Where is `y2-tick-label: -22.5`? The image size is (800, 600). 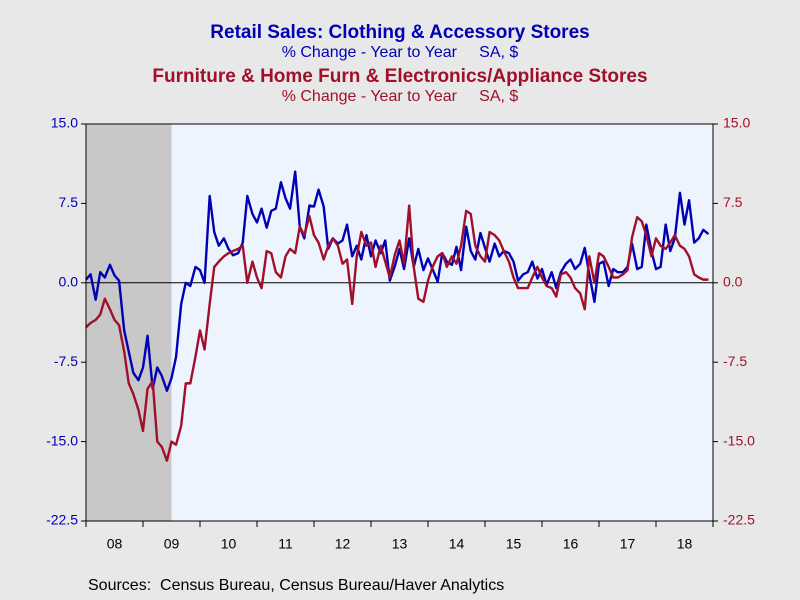 y2-tick-label: -22.5 is located at coordinates (739, 520).